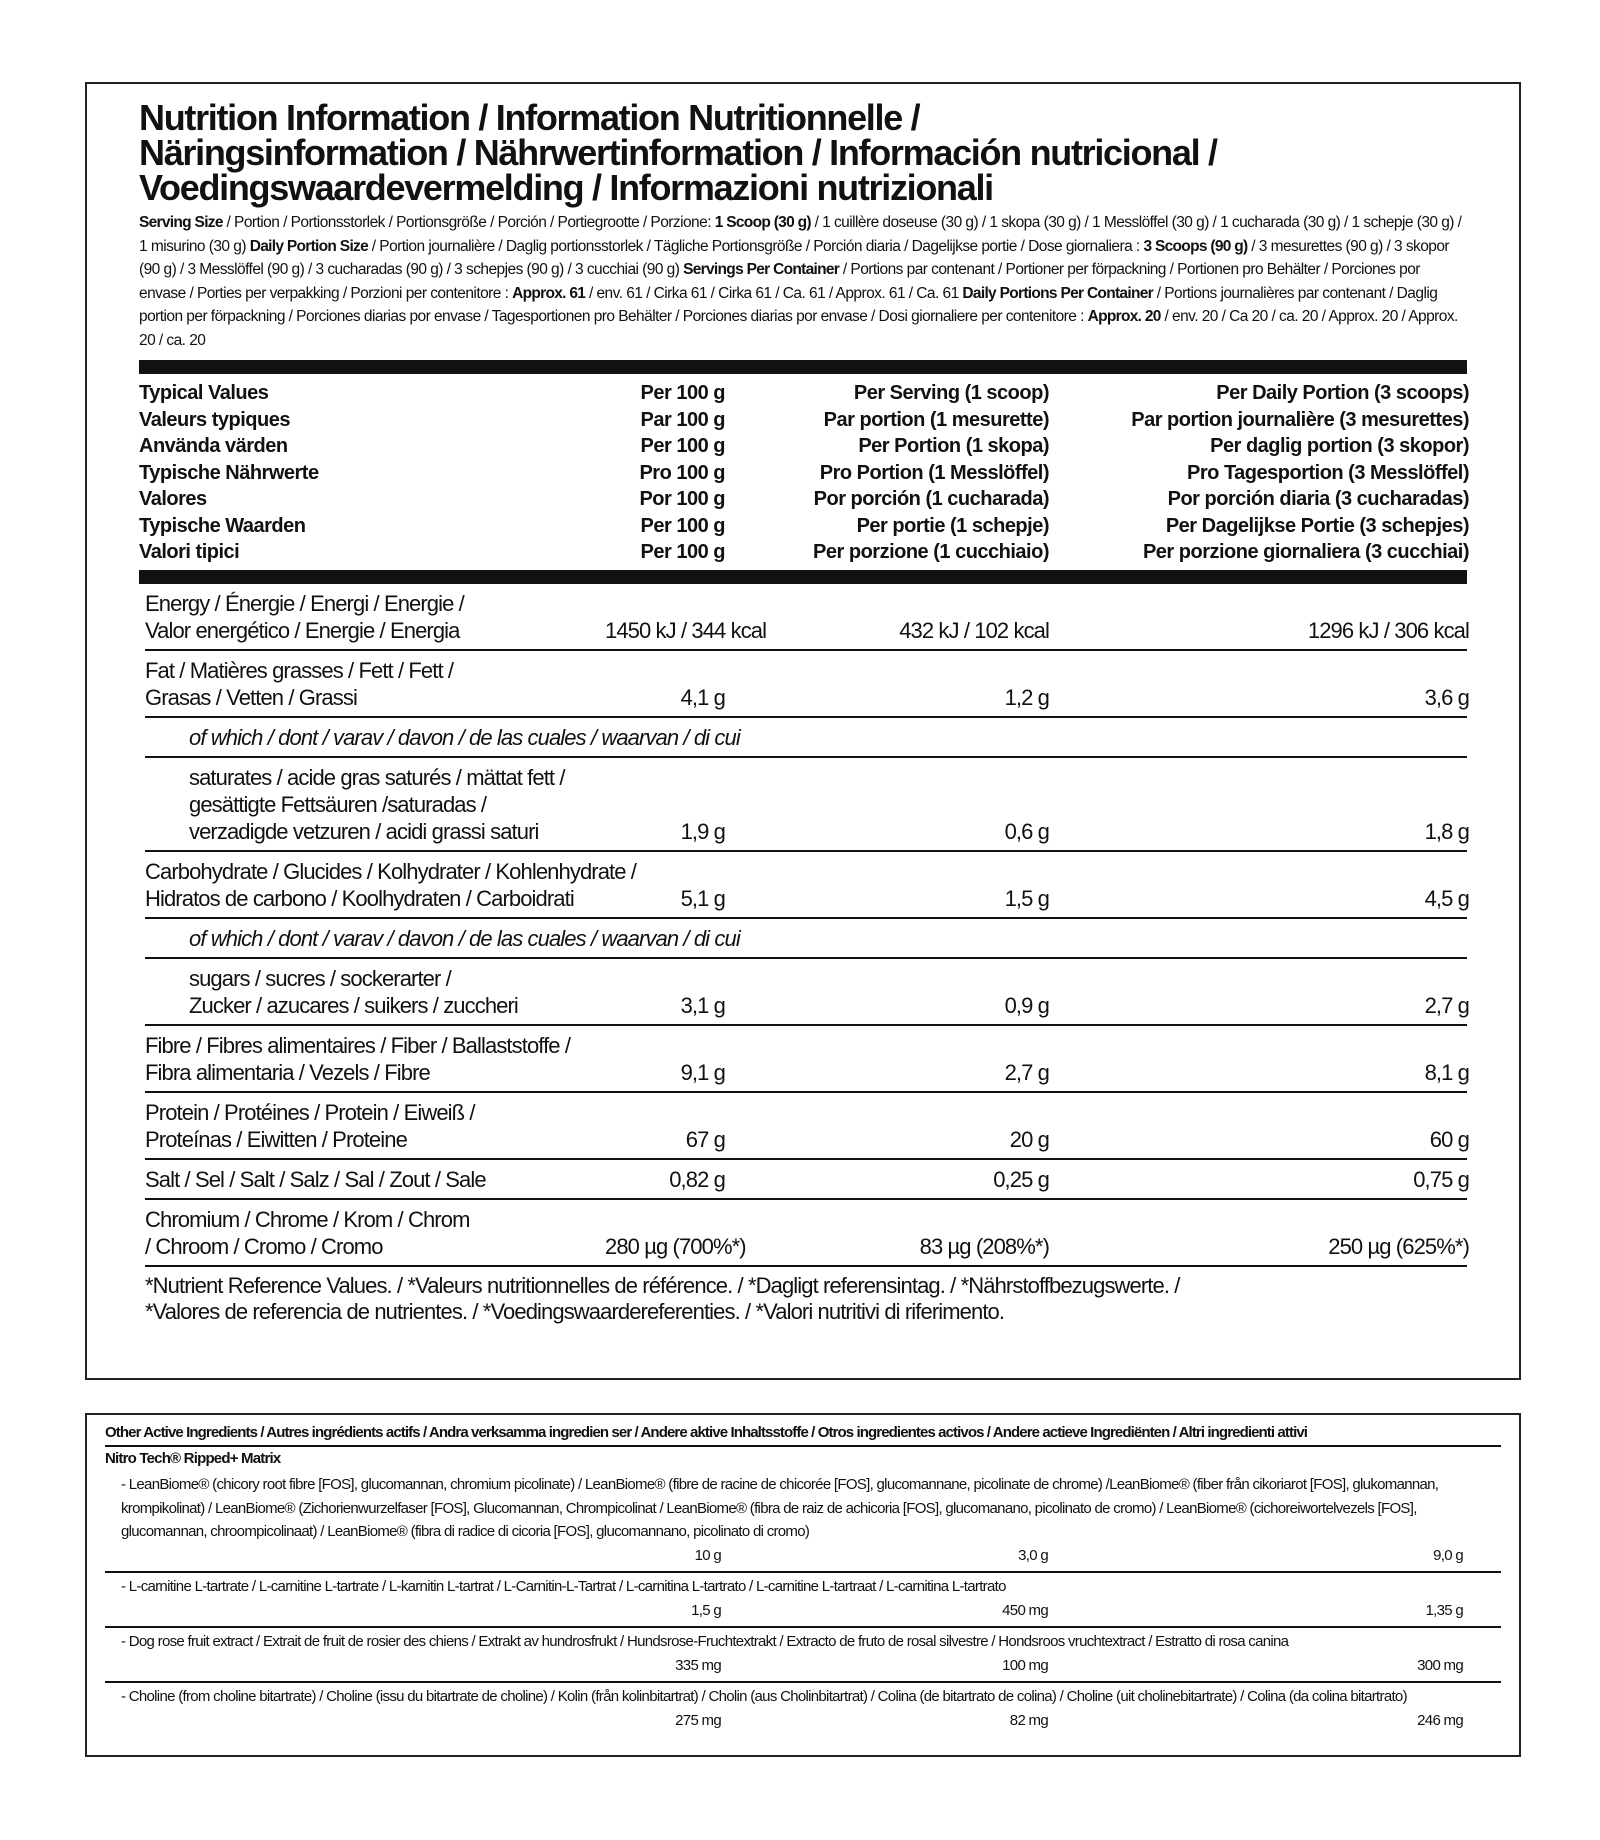 This screenshot has width=1600, height=1840. Describe the element at coordinates (338, 804) in the screenshot. I see `label-line: gesättigte Fettsäuren /saturadas /` at that location.